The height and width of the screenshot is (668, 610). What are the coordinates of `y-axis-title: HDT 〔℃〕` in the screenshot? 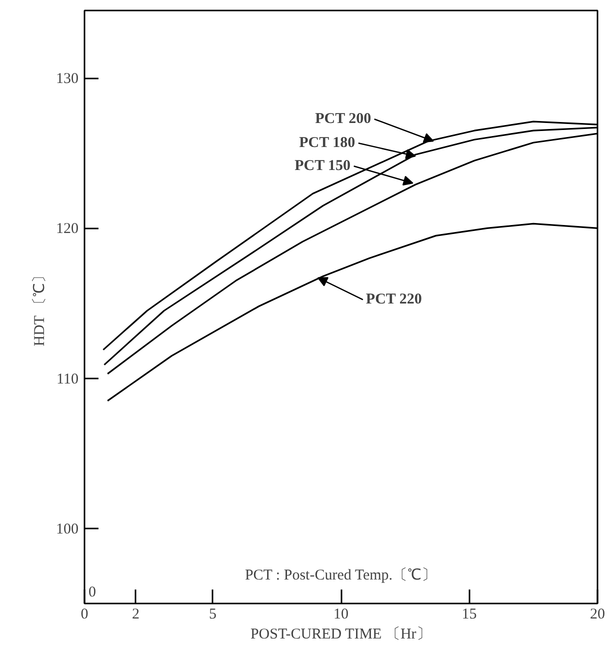 It's located at (39, 307).